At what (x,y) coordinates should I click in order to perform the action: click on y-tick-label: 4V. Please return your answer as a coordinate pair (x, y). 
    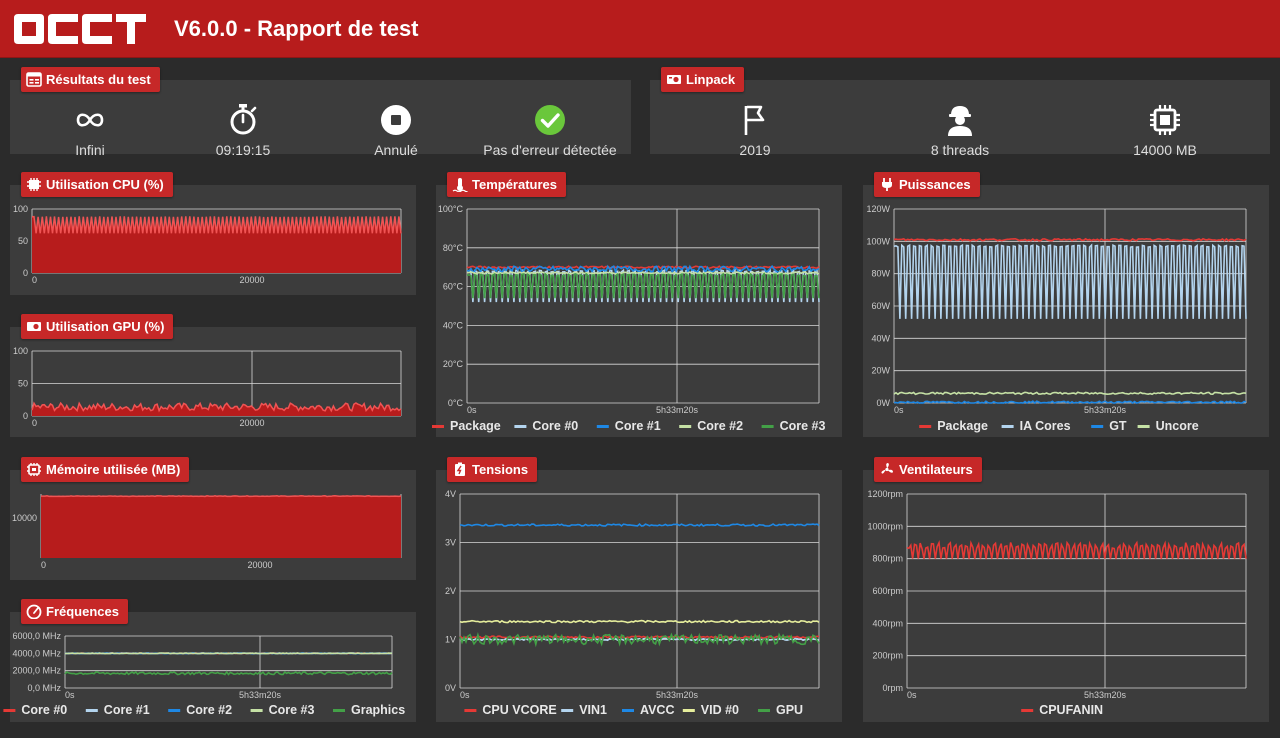
    Looking at the image, I should click on (450, 494).